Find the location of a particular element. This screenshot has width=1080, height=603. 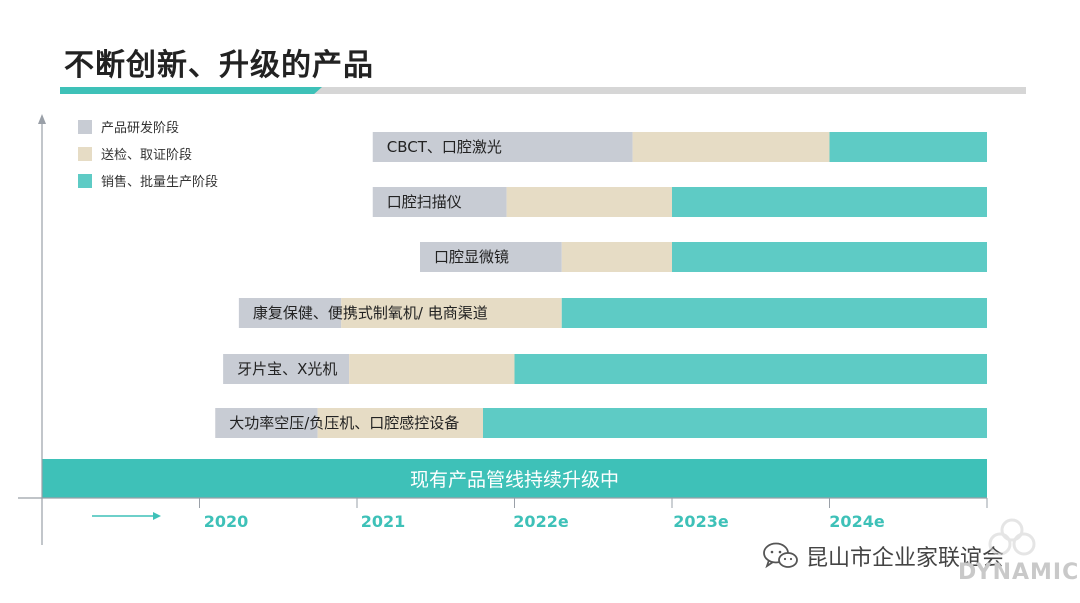

row-label: CBCT、口腔激光 is located at coordinates (444, 147).